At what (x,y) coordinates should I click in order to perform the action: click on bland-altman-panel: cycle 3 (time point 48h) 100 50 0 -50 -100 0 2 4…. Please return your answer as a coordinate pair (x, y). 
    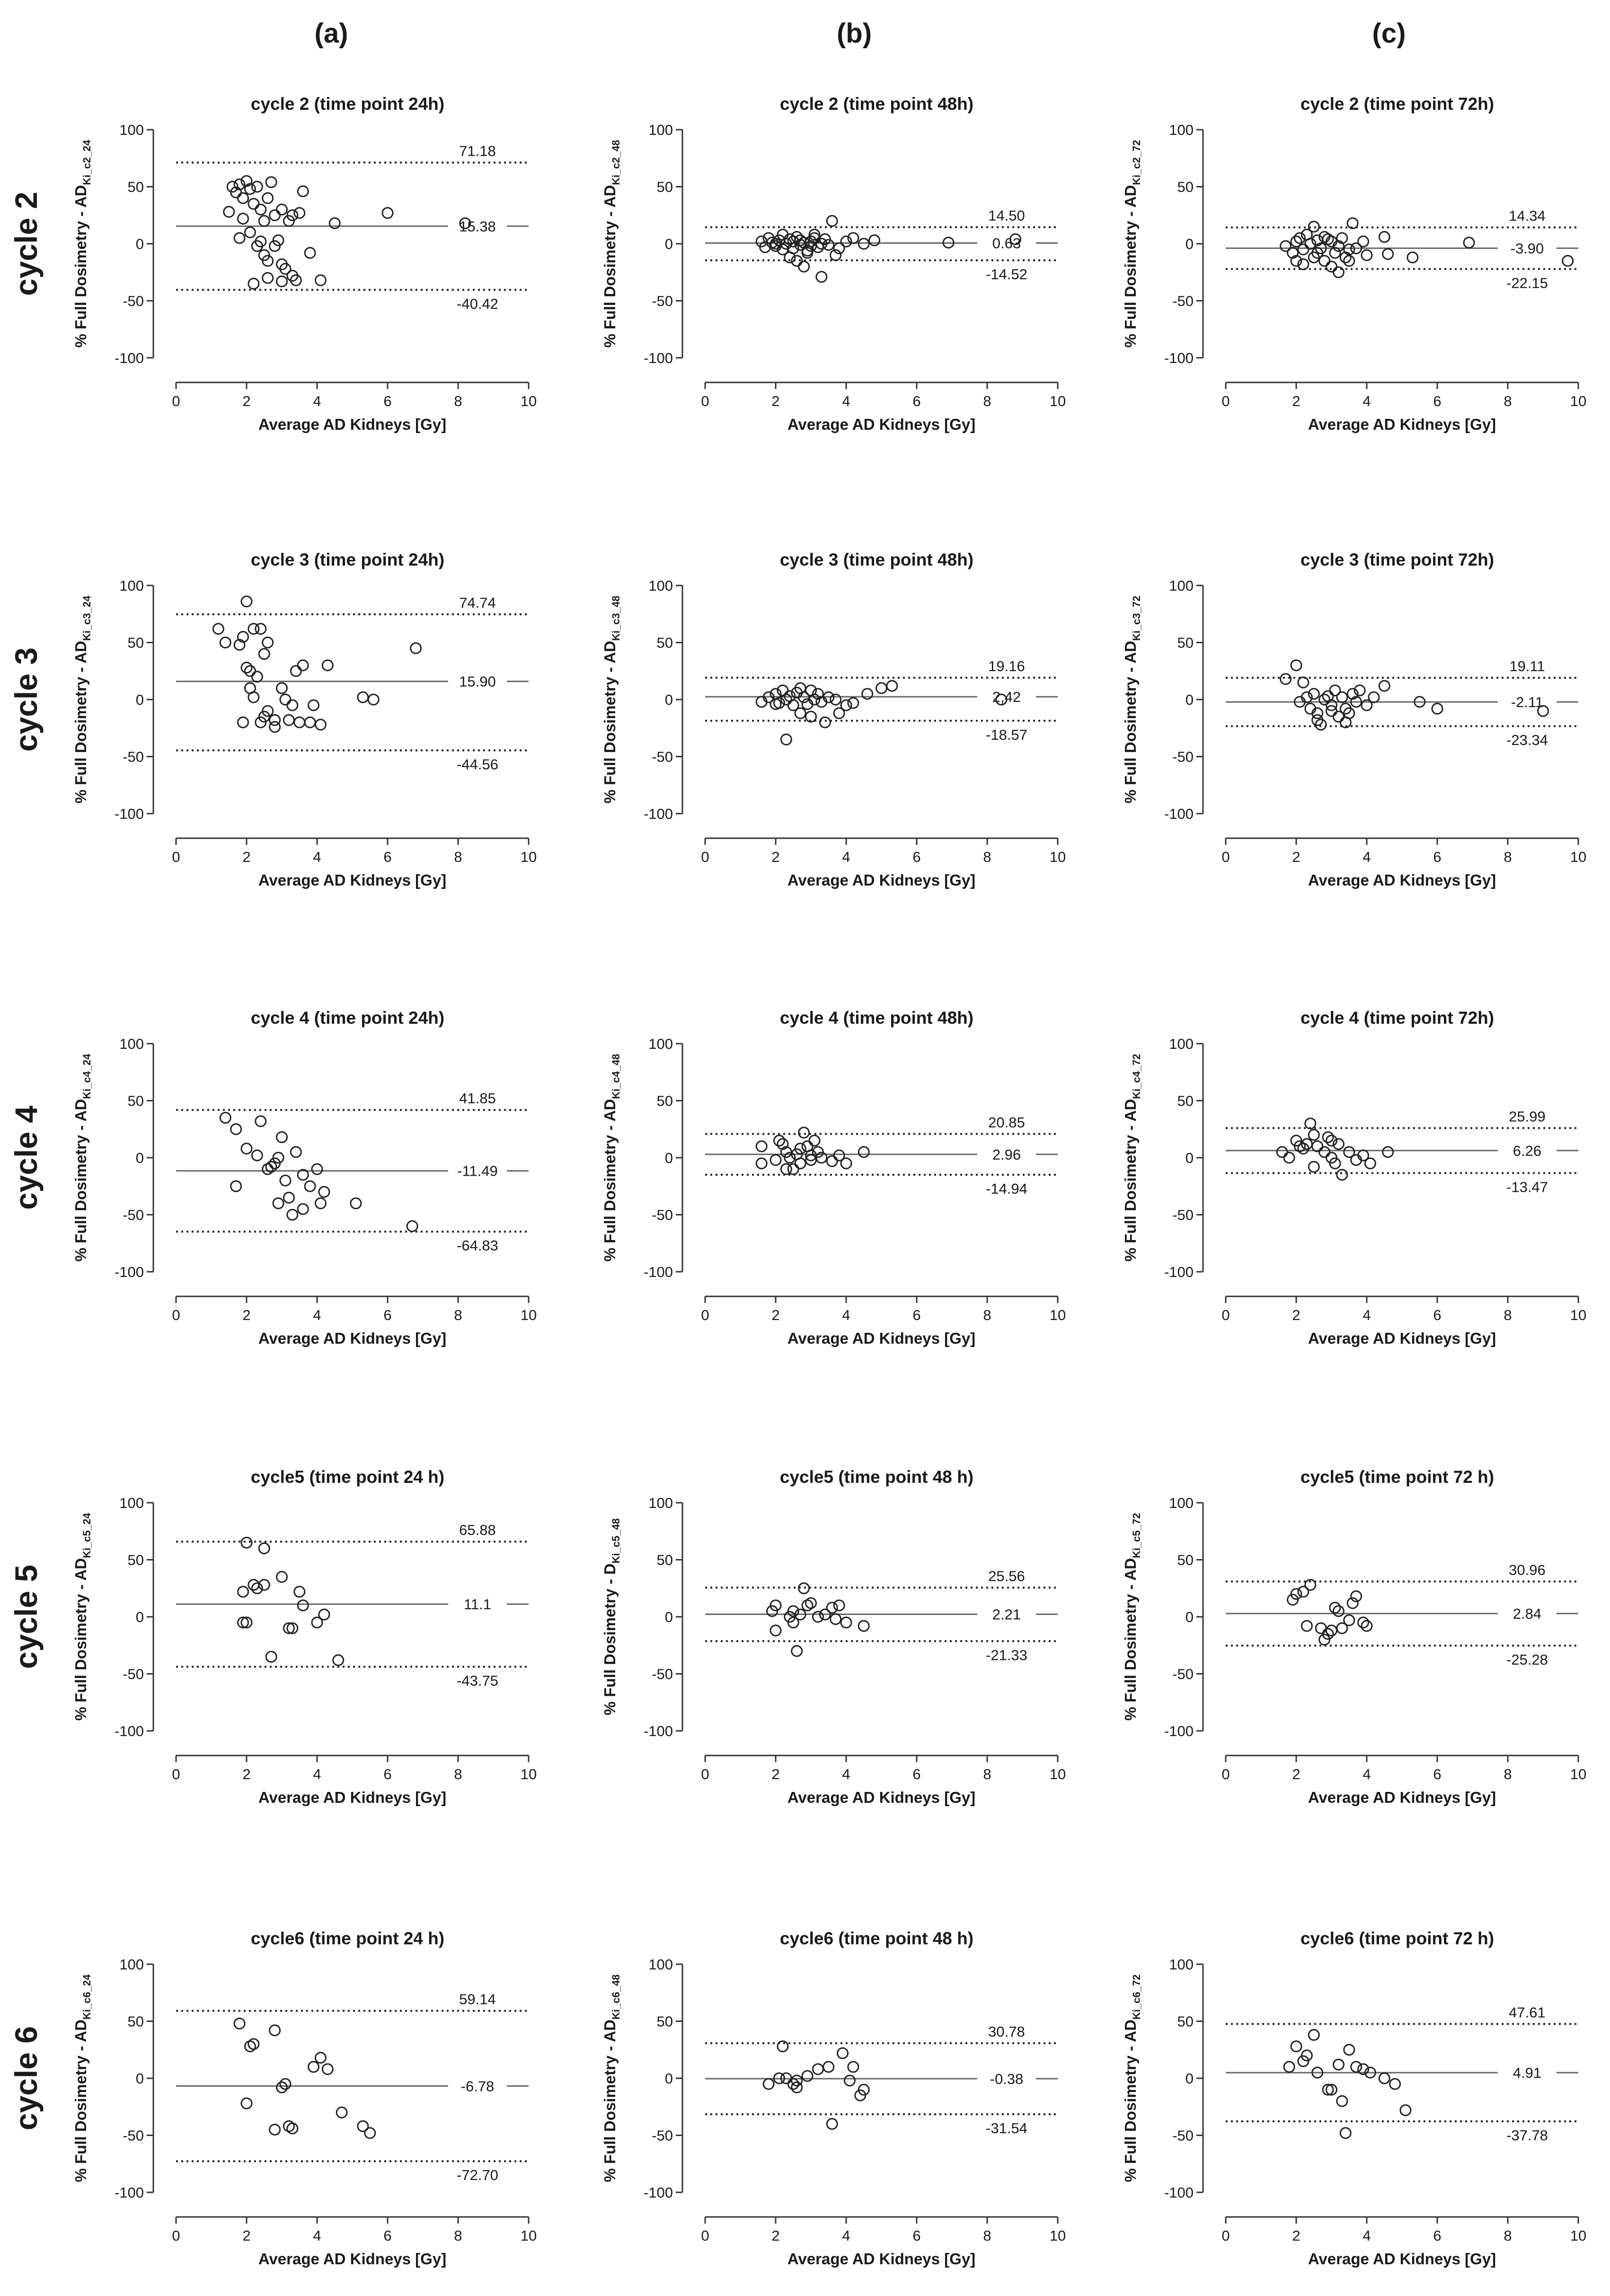
    Looking at the image, I should click on (833, 719).